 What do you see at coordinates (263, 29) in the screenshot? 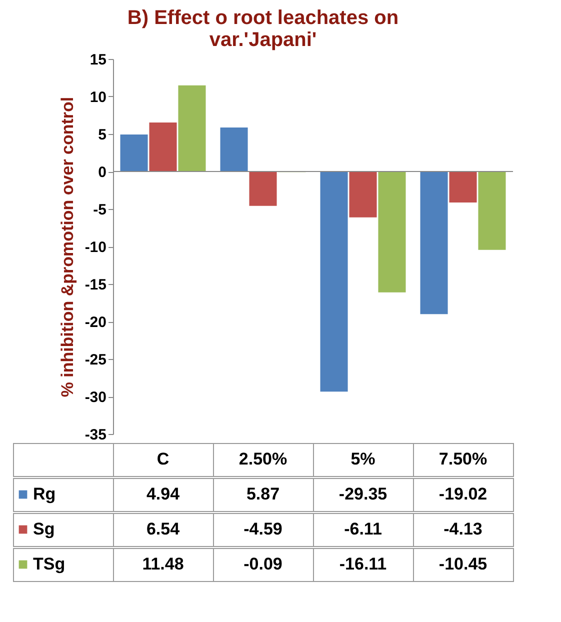
I see `chart-title: B) Effect o root leachates on var.'Japani'` at bounding box center [263, 29].